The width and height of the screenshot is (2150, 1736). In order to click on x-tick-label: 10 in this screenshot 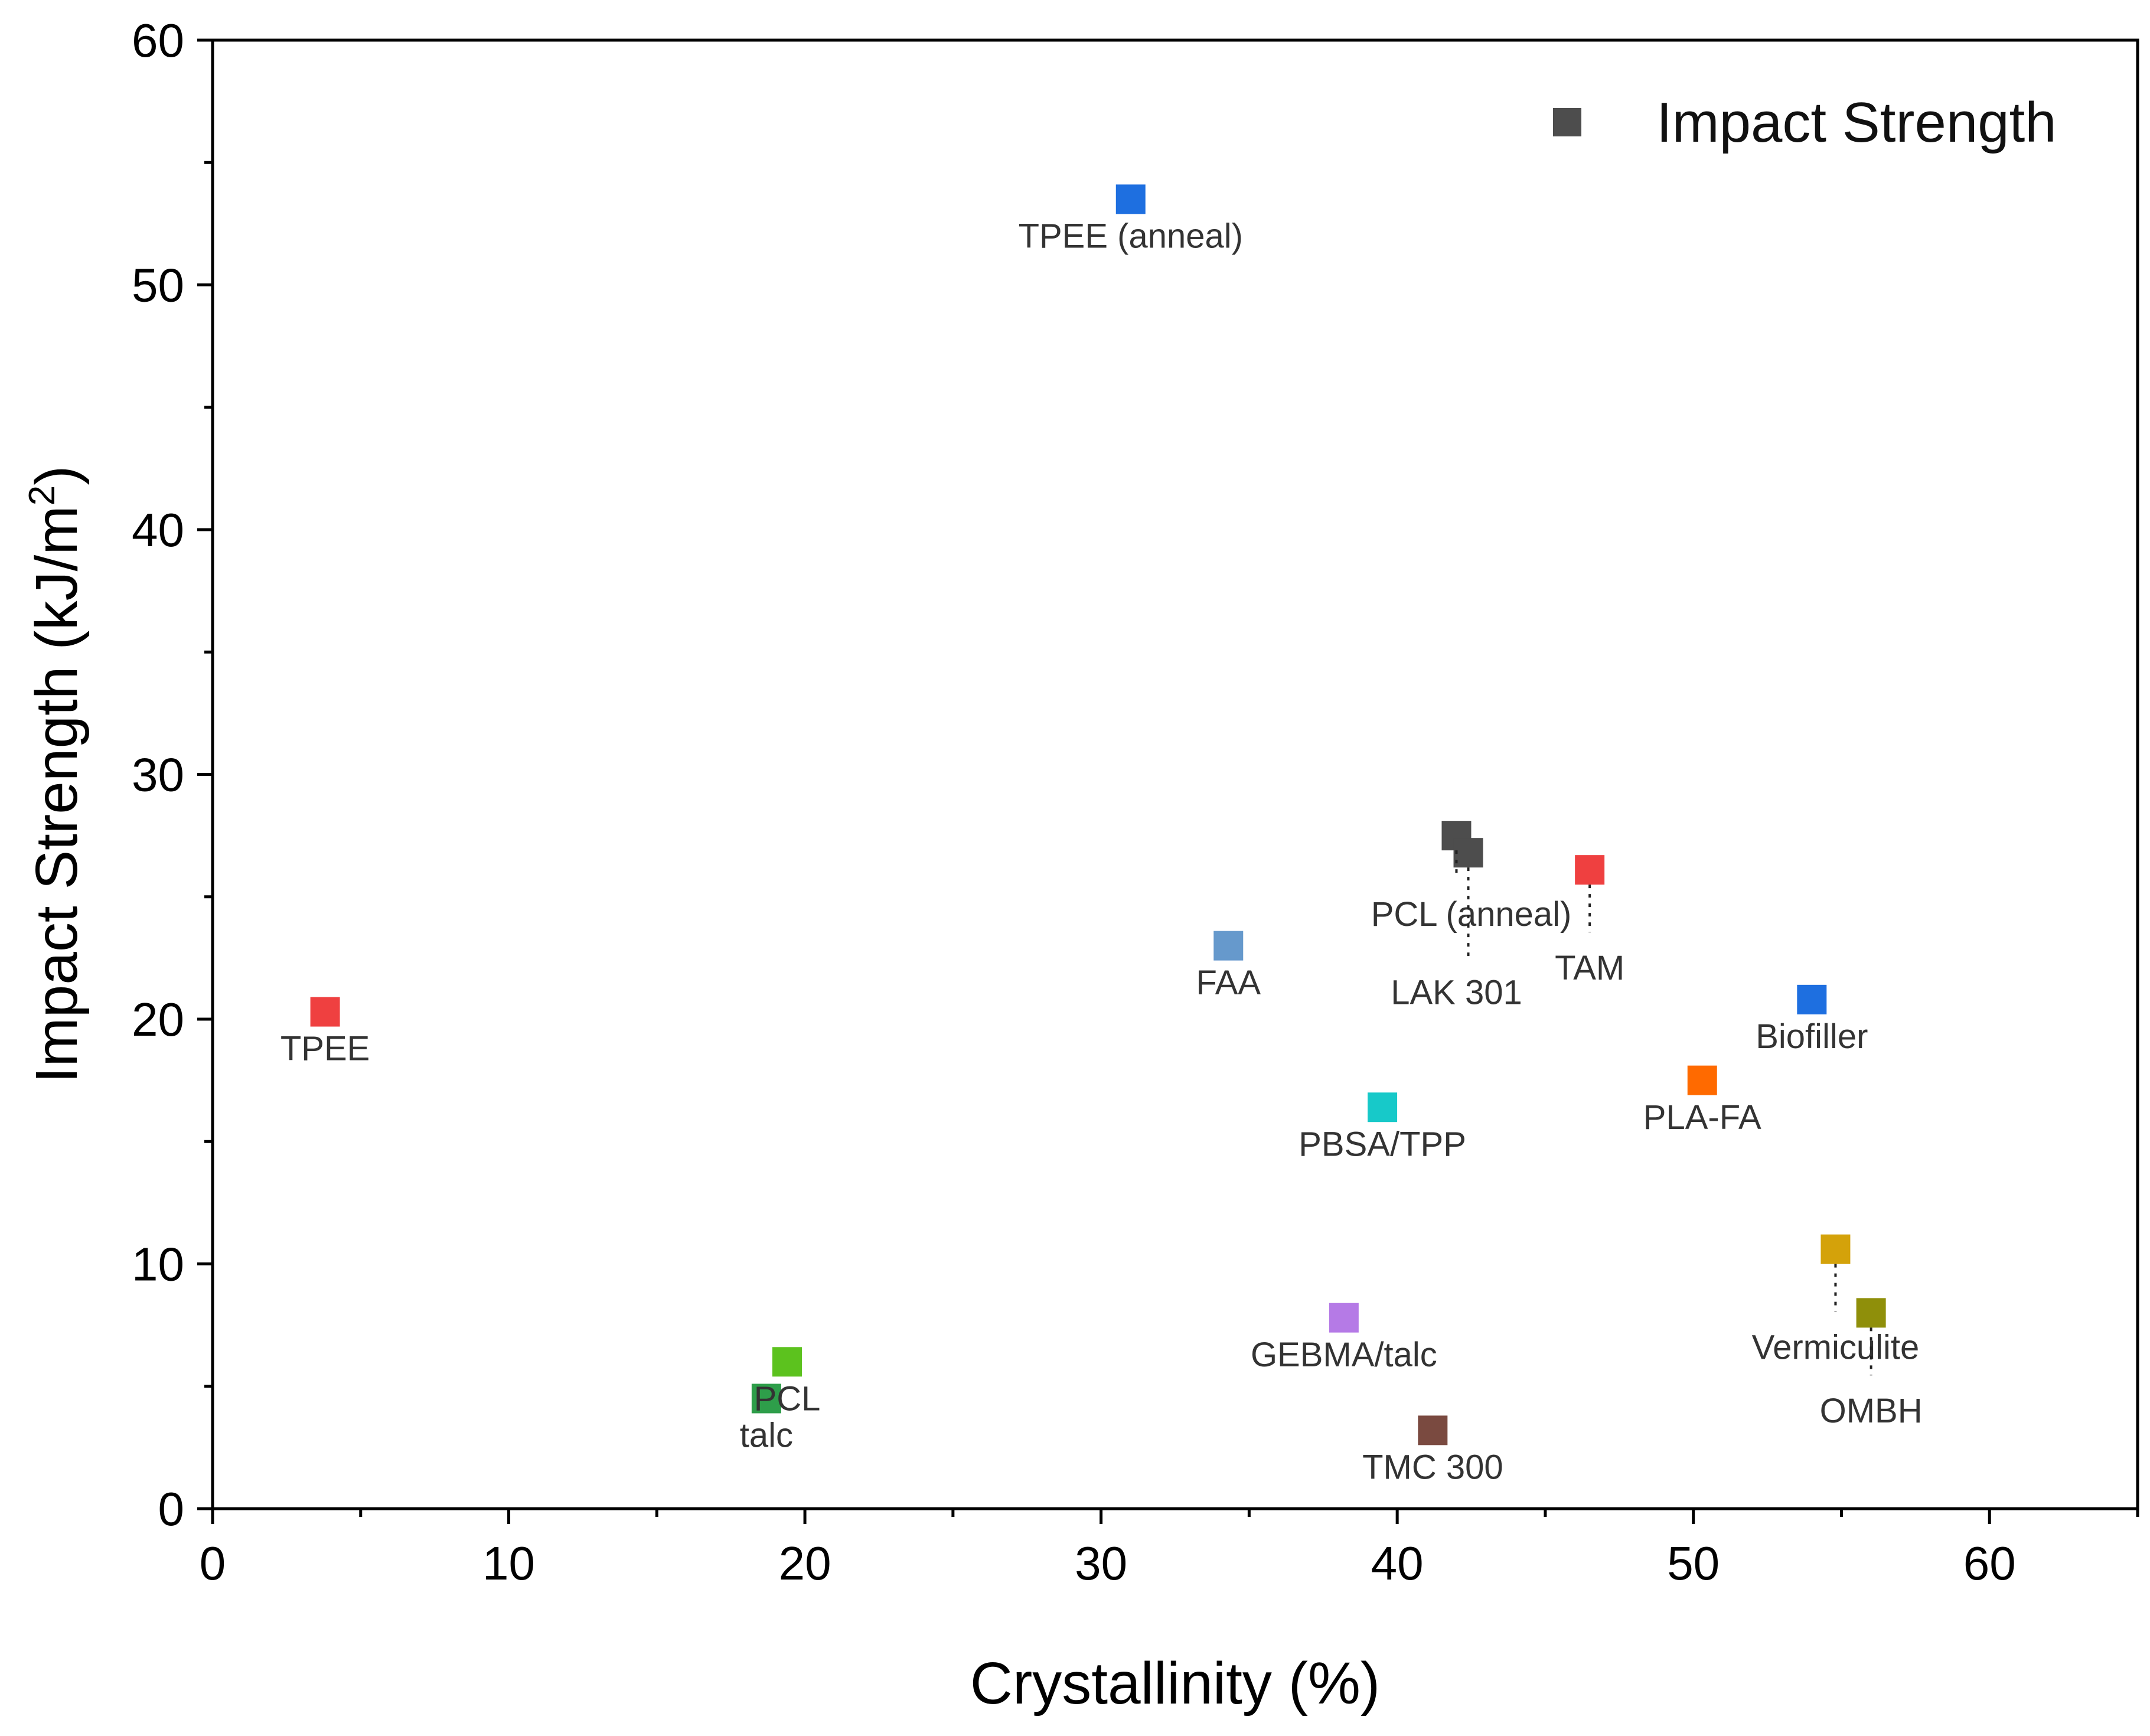, I will do `click(508, 1563)`.